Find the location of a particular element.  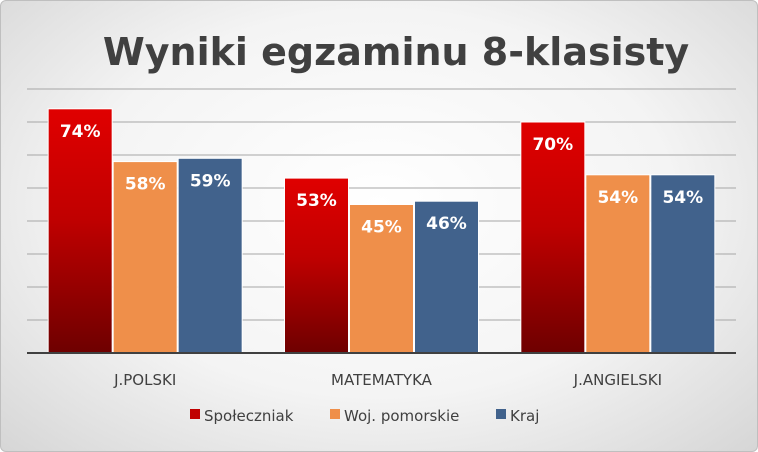

data-label: 70% is located at coordinates (552, 145).